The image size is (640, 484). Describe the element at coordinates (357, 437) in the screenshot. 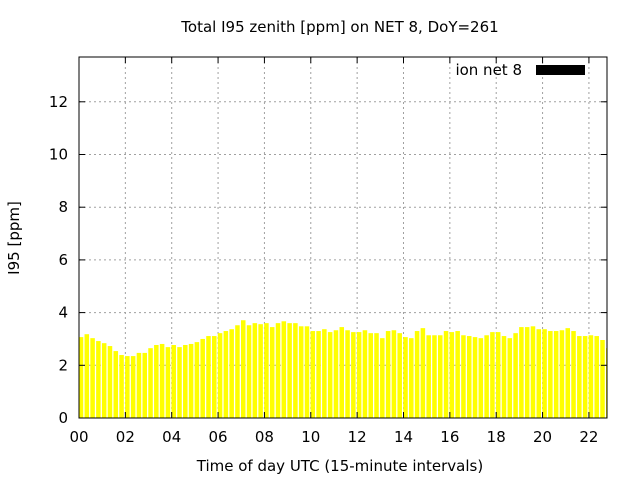

I see `x-tick-label: 12` at that location.